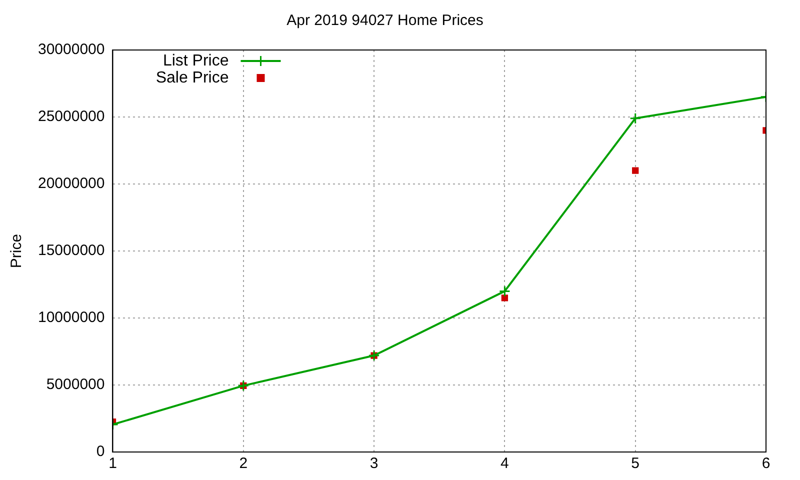  I want to click on y-tick-label: 10000000, so click(71, 317).